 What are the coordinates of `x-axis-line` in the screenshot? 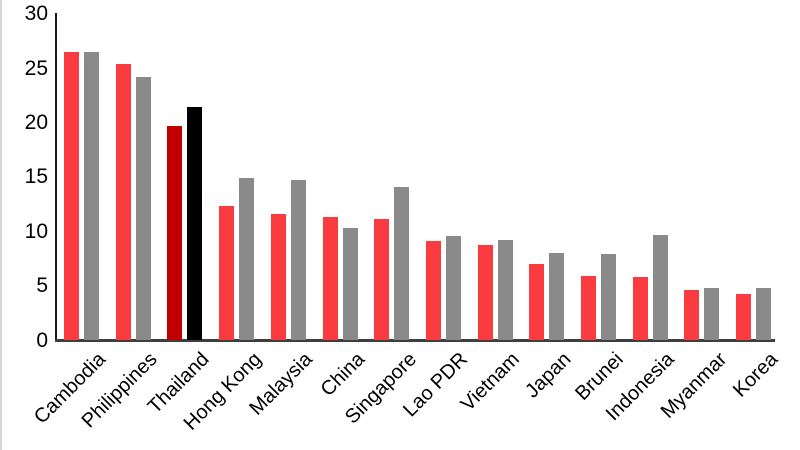 It's located at (415, 340).